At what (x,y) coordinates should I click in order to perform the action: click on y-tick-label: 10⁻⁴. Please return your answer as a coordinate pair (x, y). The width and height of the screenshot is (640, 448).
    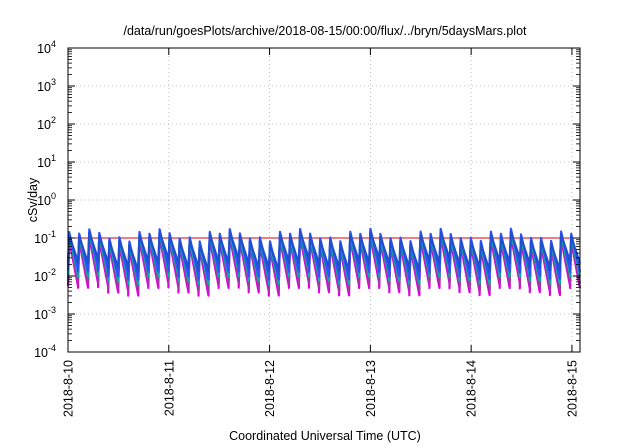
    Looking at the image, I should click on (45, 351).